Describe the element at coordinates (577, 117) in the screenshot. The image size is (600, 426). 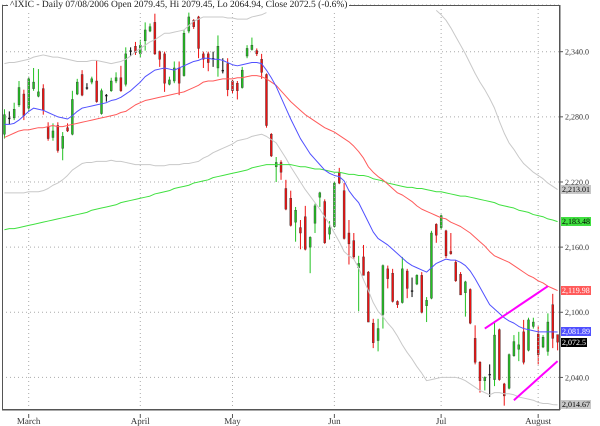
I see `y-tick-label: 2,280.0` at that location.